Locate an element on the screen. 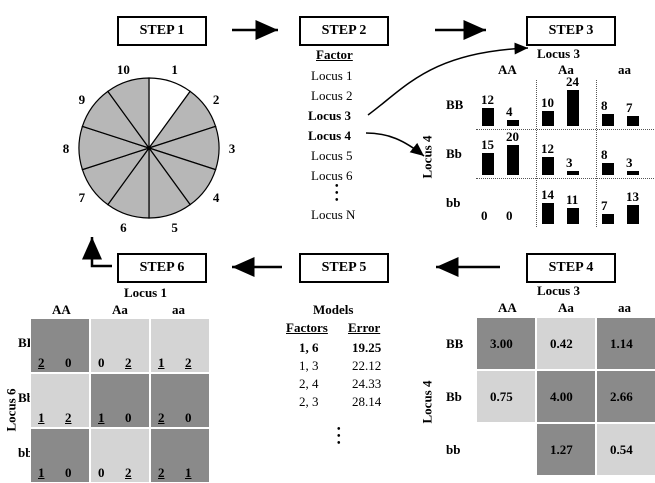 The image size is (655, 483). models-title: Models is located at coordinates (333, 309).